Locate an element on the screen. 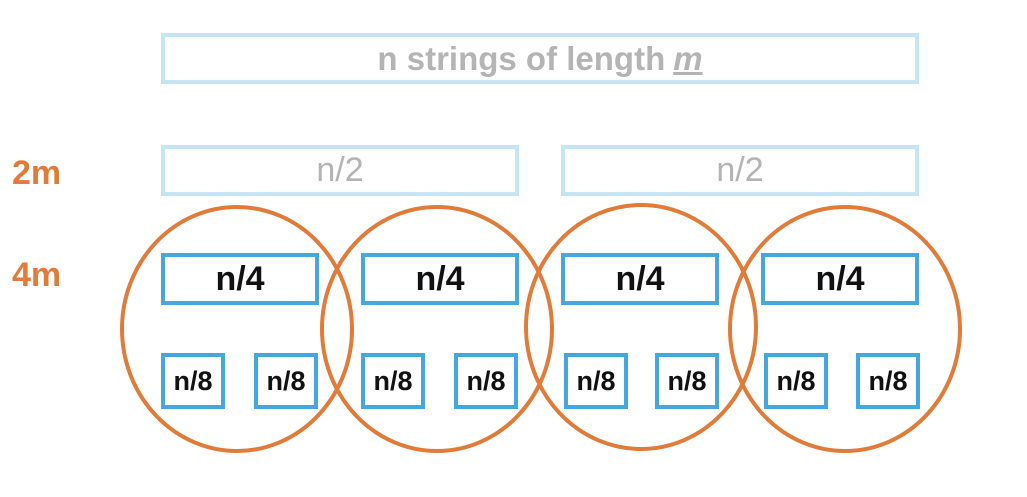 This screenshot has height=497, width=1027. half-box-1: n/2 is located at coordinates (340, 170).